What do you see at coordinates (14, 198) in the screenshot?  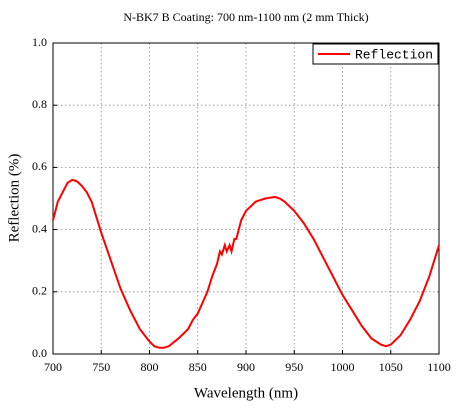 I see `y-axis-title: Reflection (%)` at bounding box center [14, 198].